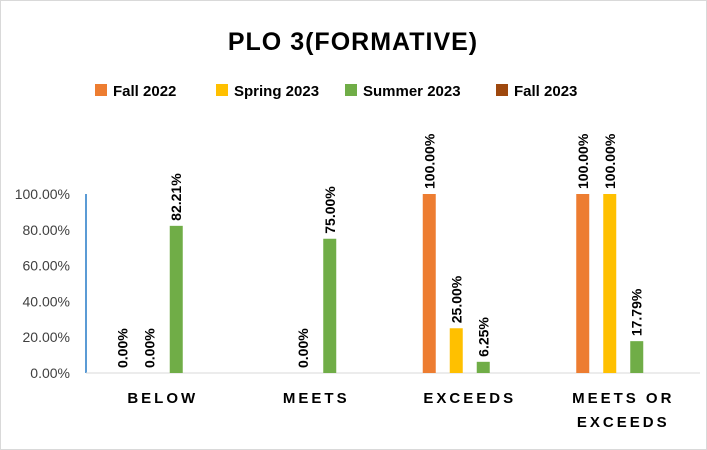  I want to click on legend-label: Fall 2022, so click(144, 91).